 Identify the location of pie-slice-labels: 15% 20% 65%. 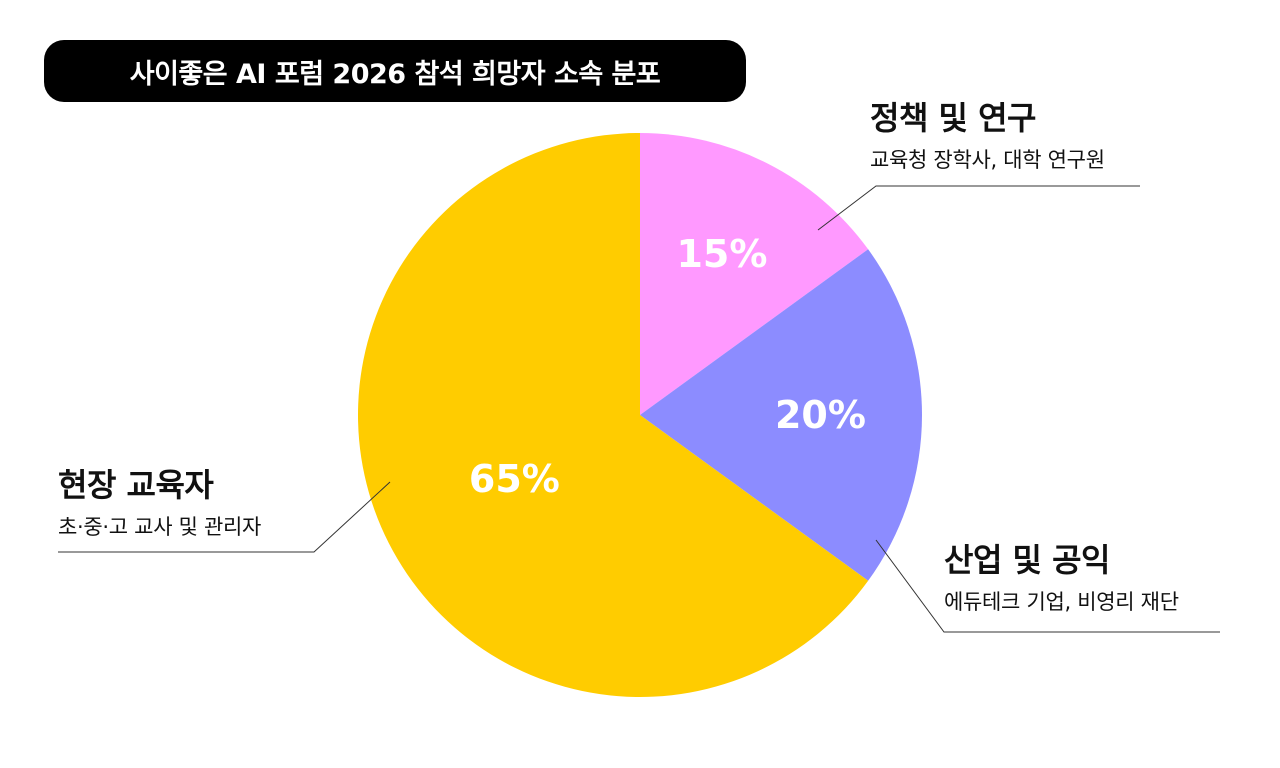
(667, 366).